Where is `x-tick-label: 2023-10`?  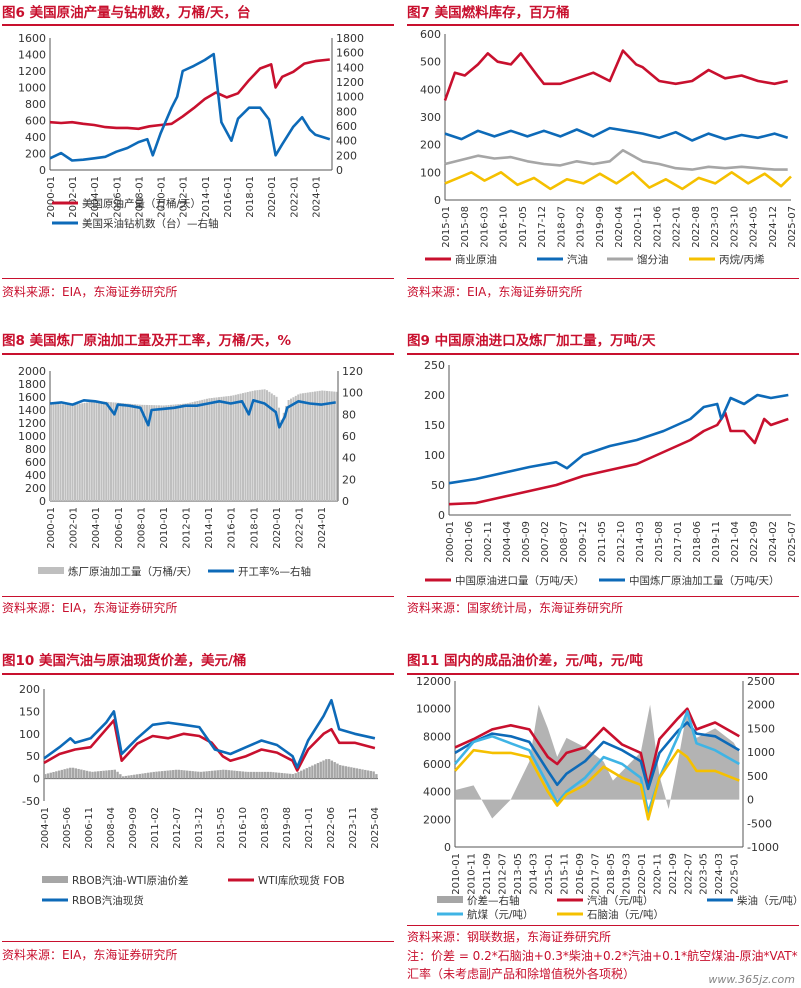 x-tick-label: 2023-10 is located at coordinates (734, 227).